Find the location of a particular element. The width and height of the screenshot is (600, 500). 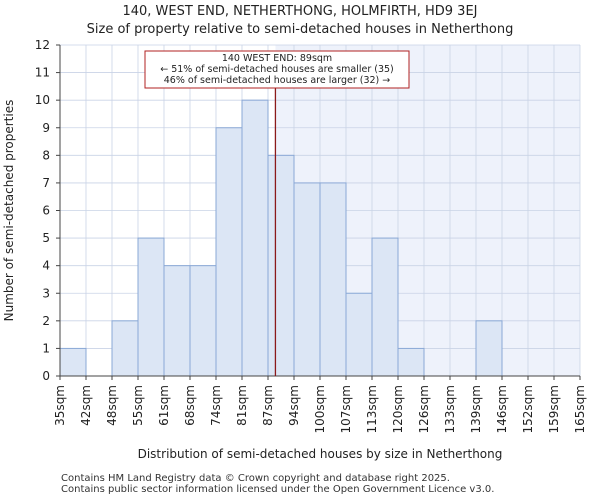

bar-55sqm is located at coordinates (151, 307).